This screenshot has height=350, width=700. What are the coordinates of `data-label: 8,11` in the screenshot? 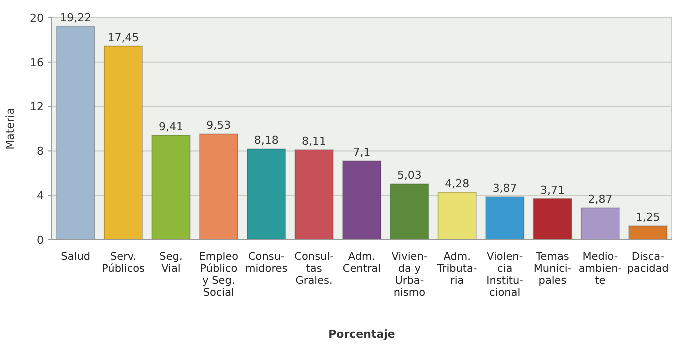 It's located at (314, 141).